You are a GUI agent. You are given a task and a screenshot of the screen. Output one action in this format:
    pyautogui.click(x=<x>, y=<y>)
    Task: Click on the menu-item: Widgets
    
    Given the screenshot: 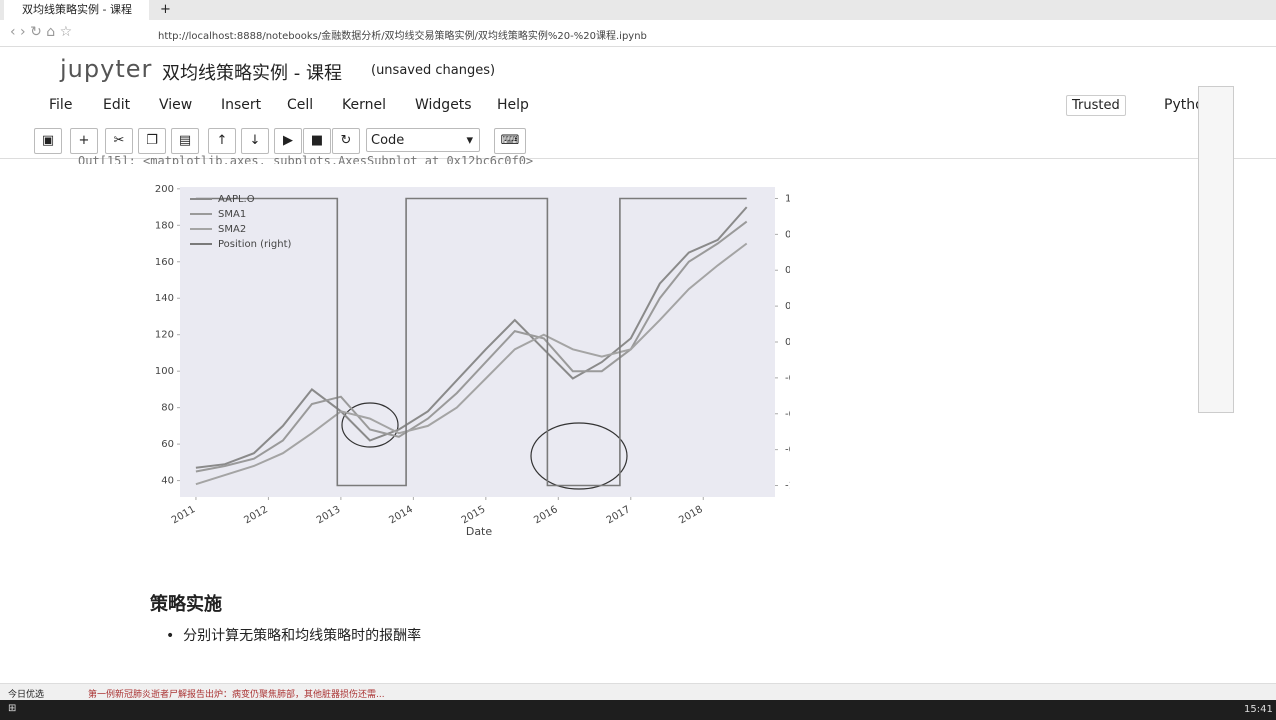 What is the action you would take?
    pyautogui.click(x=443, y=105)
    